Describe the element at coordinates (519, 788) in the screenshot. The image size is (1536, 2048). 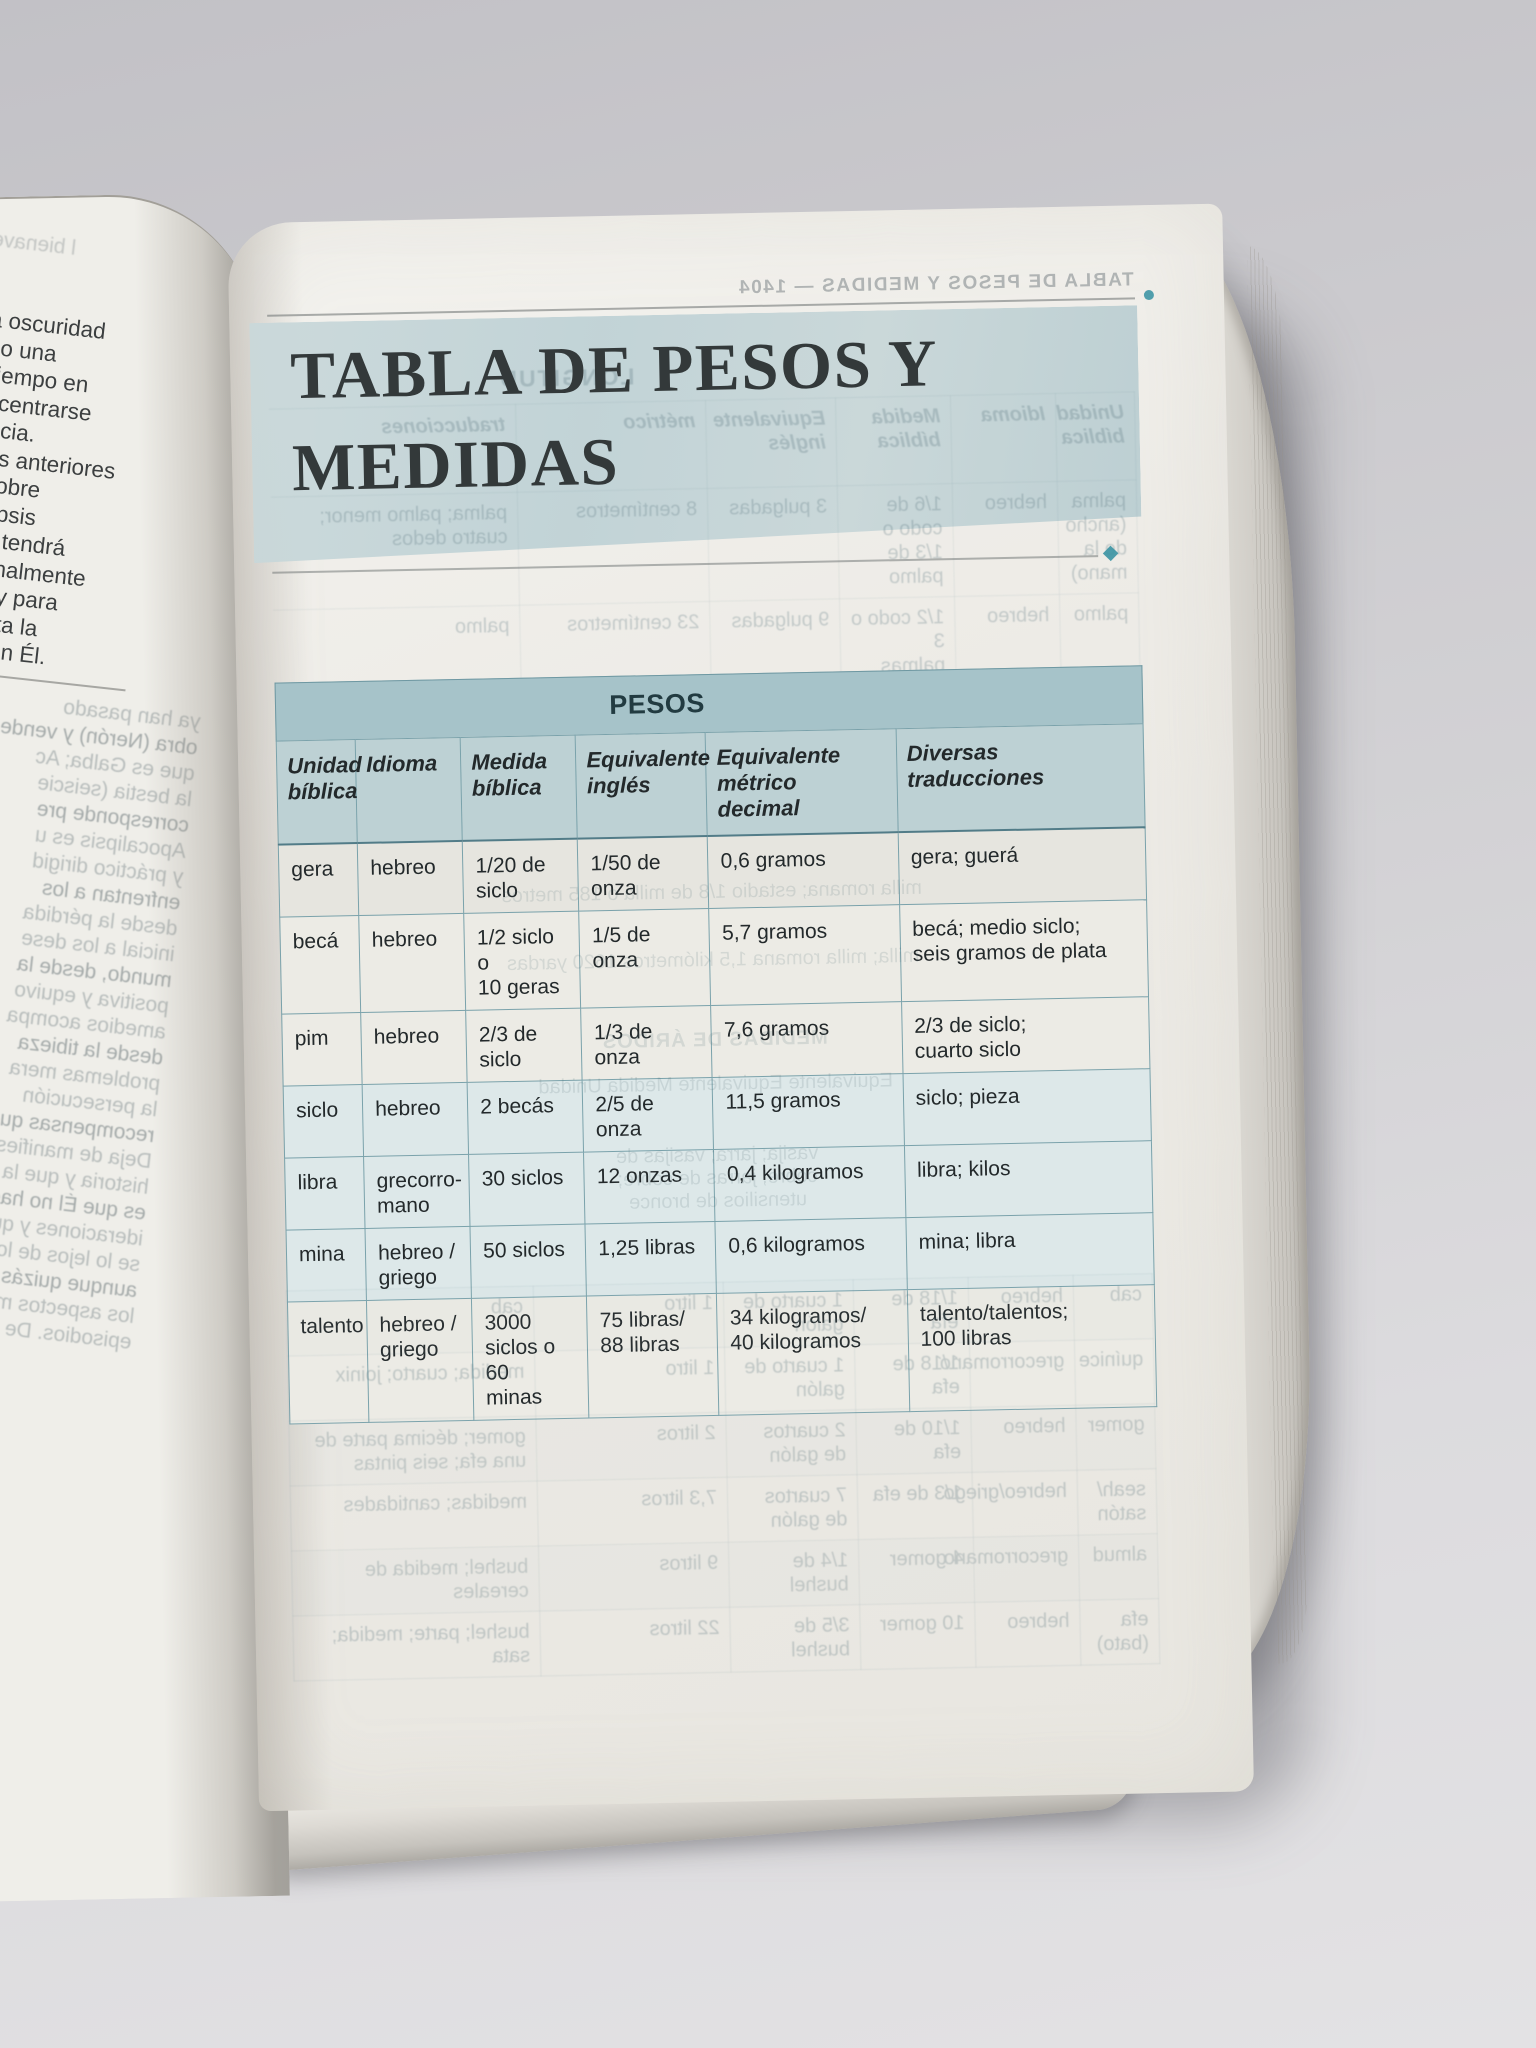
I see `pesos-col-header-medida: Medida bíblica` at that location.